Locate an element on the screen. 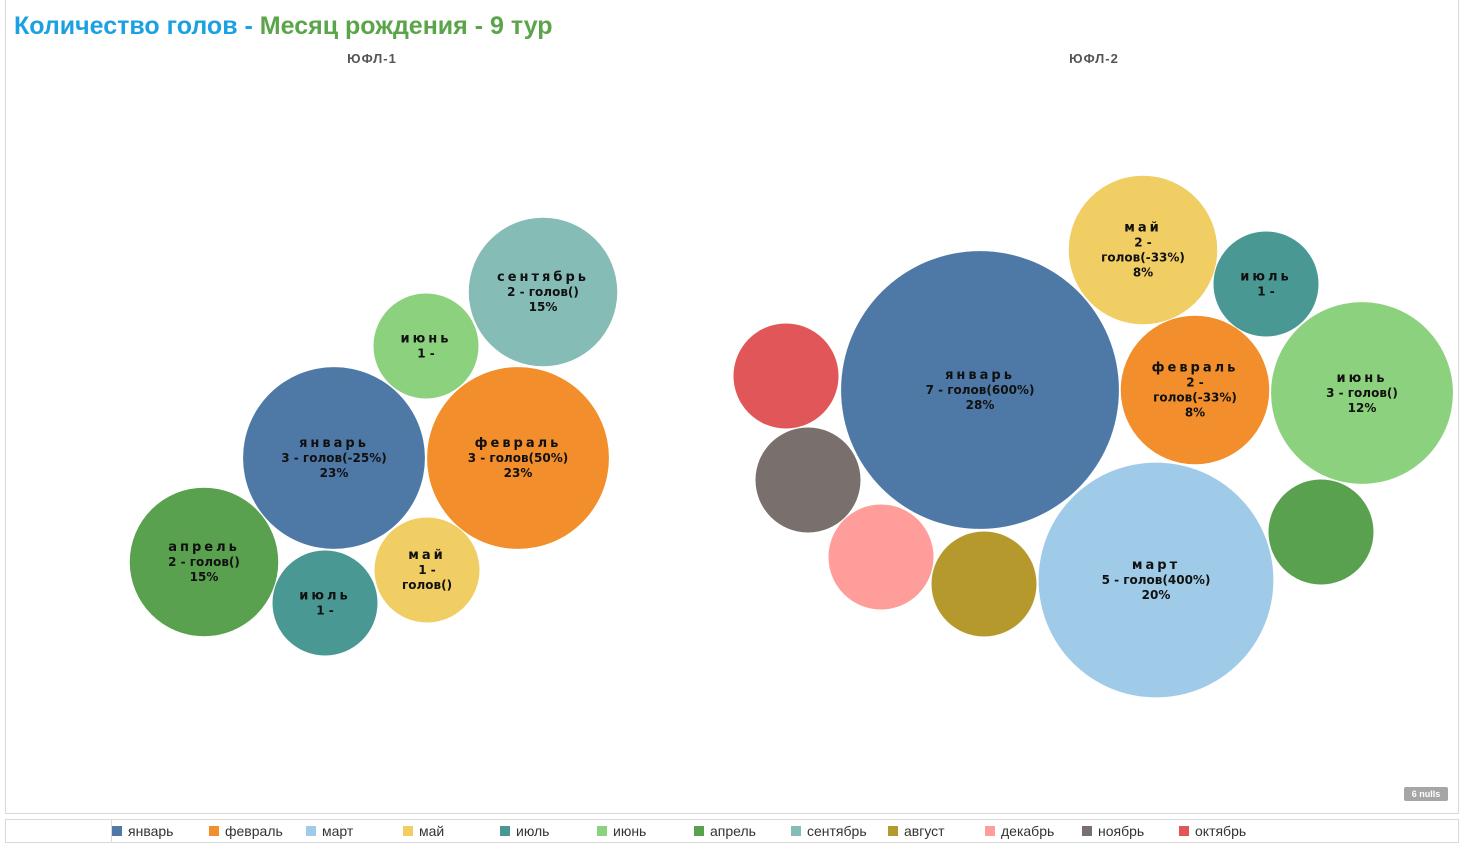 The height and width of the screenshot is (844, 1460). panel-title-league-2: ЮФЛ-2 is located at coordinates (1094, 58).